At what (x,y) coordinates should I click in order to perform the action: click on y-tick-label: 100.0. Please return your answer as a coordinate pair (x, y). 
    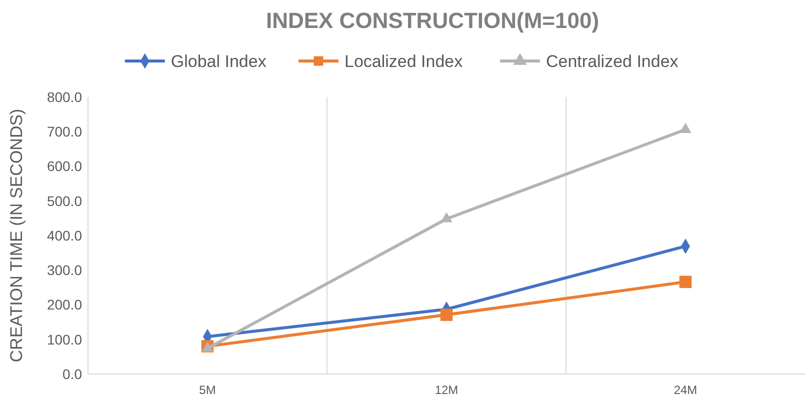
    Looking at the image, I should click on (64, 339).